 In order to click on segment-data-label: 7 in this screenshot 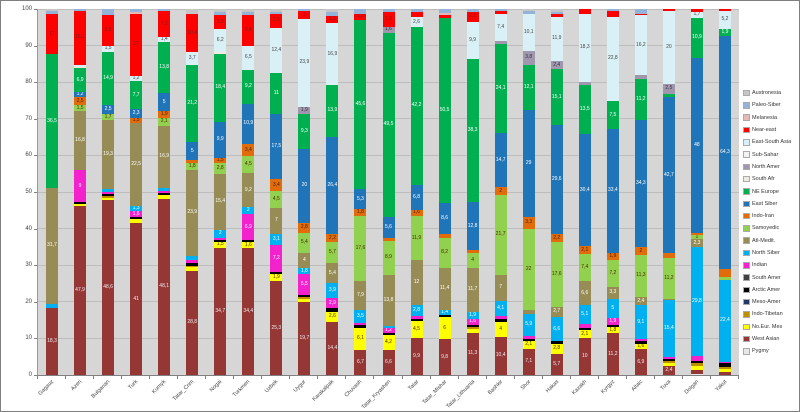, I will do `click(501, 287)`.